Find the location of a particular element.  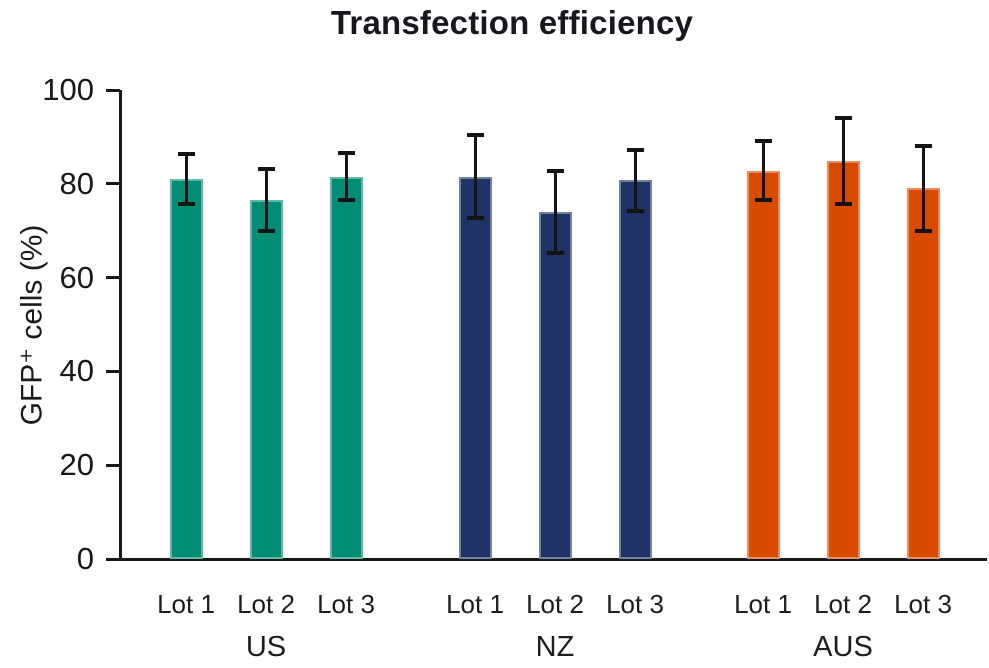

group-label-us: US is located at coordinates (266, 647).